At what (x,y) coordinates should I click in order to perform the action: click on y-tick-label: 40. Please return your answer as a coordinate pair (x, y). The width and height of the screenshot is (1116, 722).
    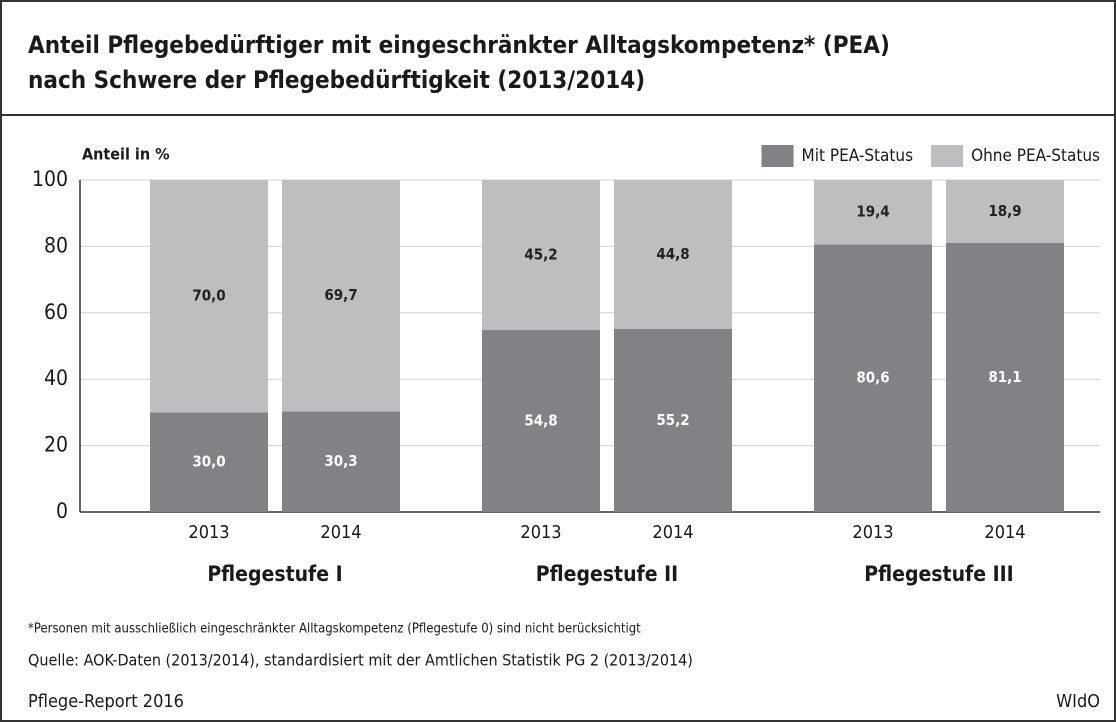
    Looking at the image, I should click on (56, 378).